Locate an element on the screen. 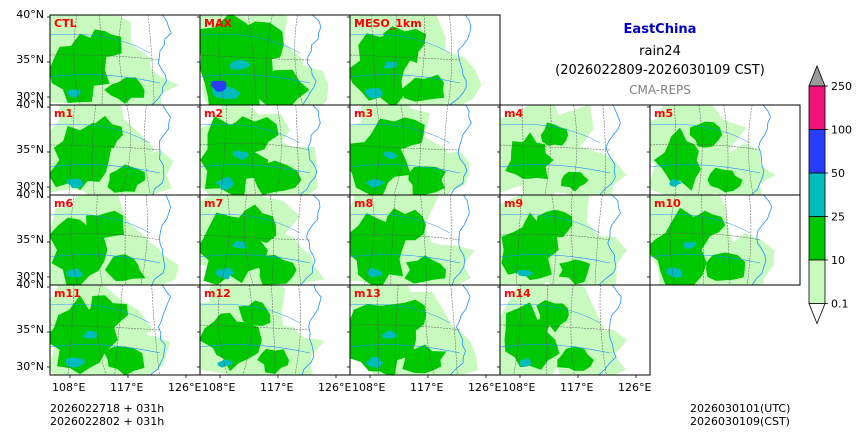 Image resolution: width=860 pixels, height=437 pixels. panel-label: m1 is located at coordinates (63, 113).